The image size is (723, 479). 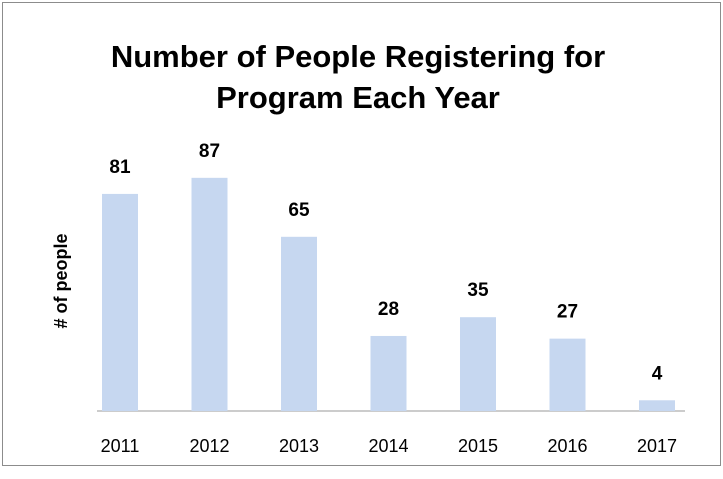 I want to click on x-tick-label: 2017, so click(x=657, y=446).